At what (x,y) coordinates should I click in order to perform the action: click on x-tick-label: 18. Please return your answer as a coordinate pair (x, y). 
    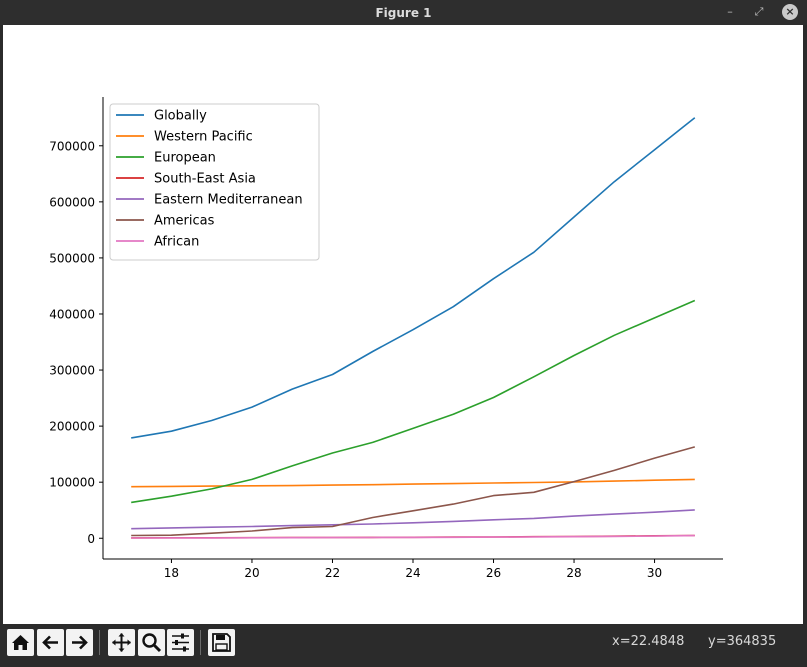
    Looking at the image, I should click on (171, 573).